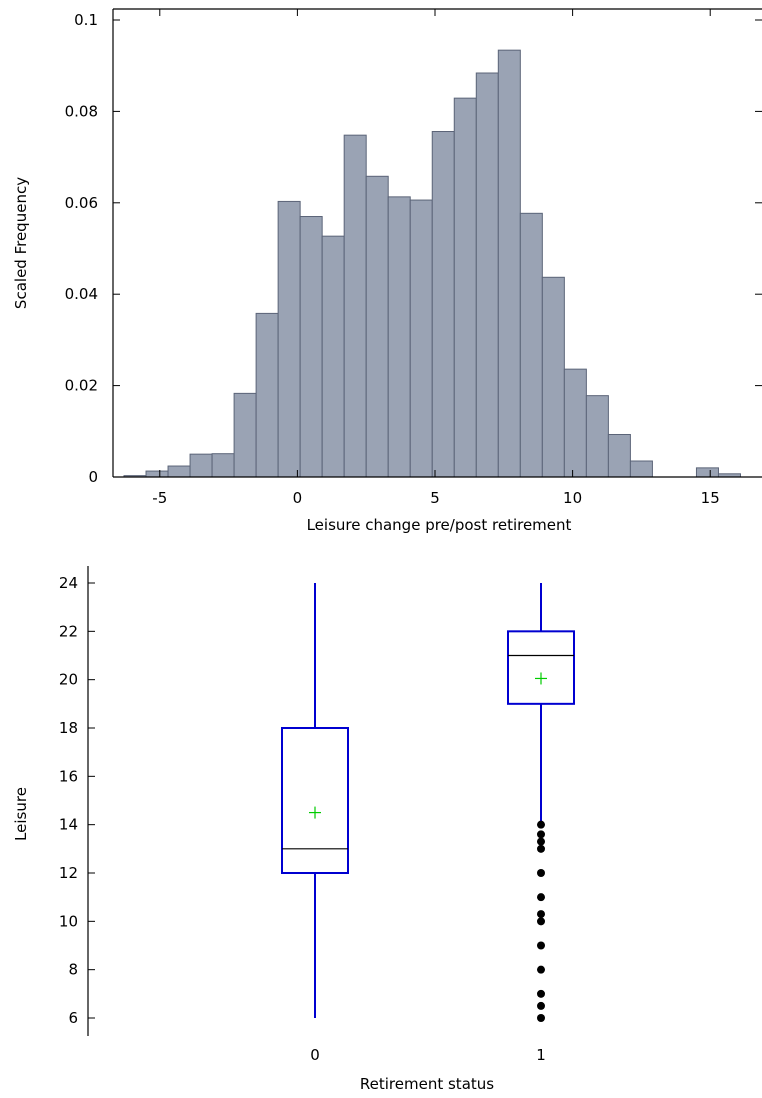 Image resolution: width=762 pixels, height=1098 pixels. What do you see at coordinates (68, 873) in the screenshot?
I see `boxplot-y-tick-label: 12` at bounding box center [68, 873].